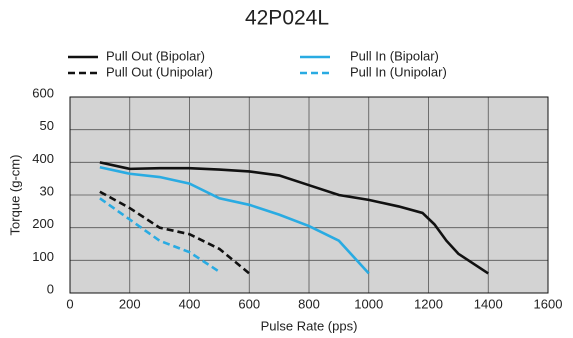 The height and width of the screenshot is (338, 573). What do you see at coordinates (43, 92) in the screenshot?
I see `y-tick-label: 600` at bounding box center [43, 92].